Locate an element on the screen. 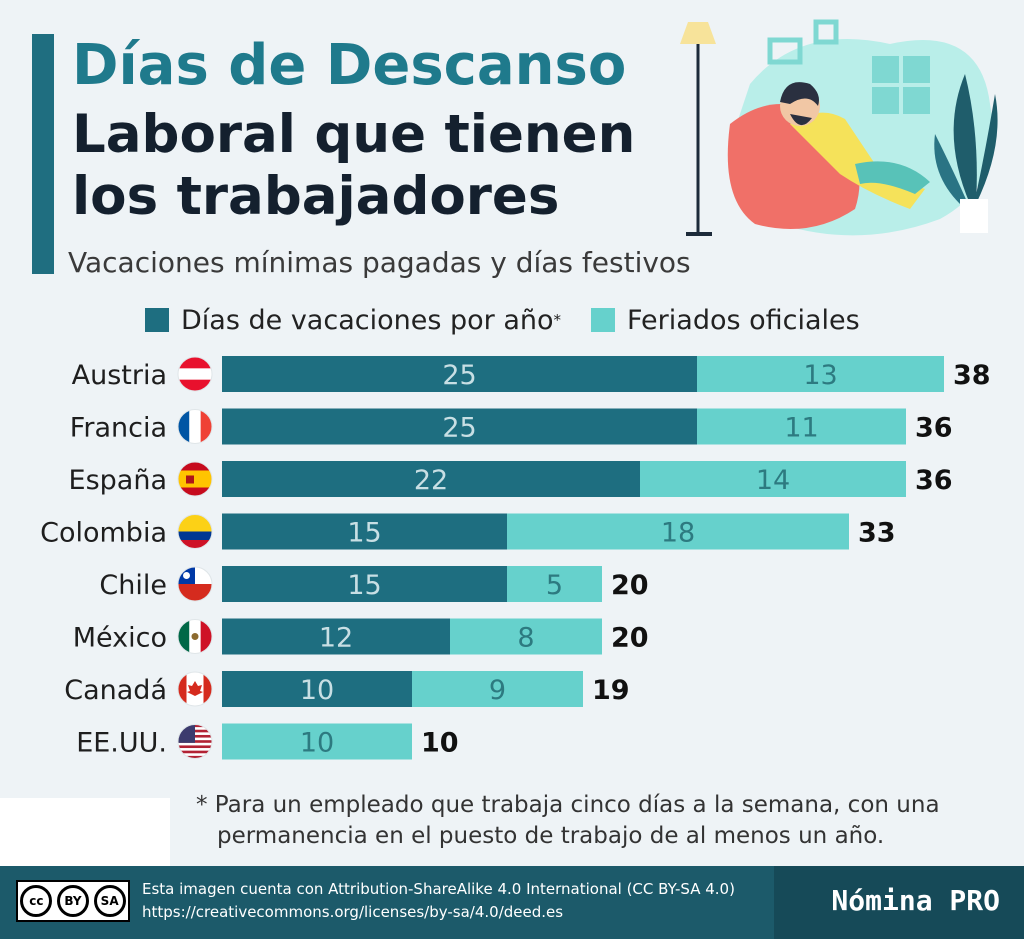 Image resolution: width=1024 pixels, height=939 pixels. bar-label-holidays: 13 is located at coordinates (820, 375).